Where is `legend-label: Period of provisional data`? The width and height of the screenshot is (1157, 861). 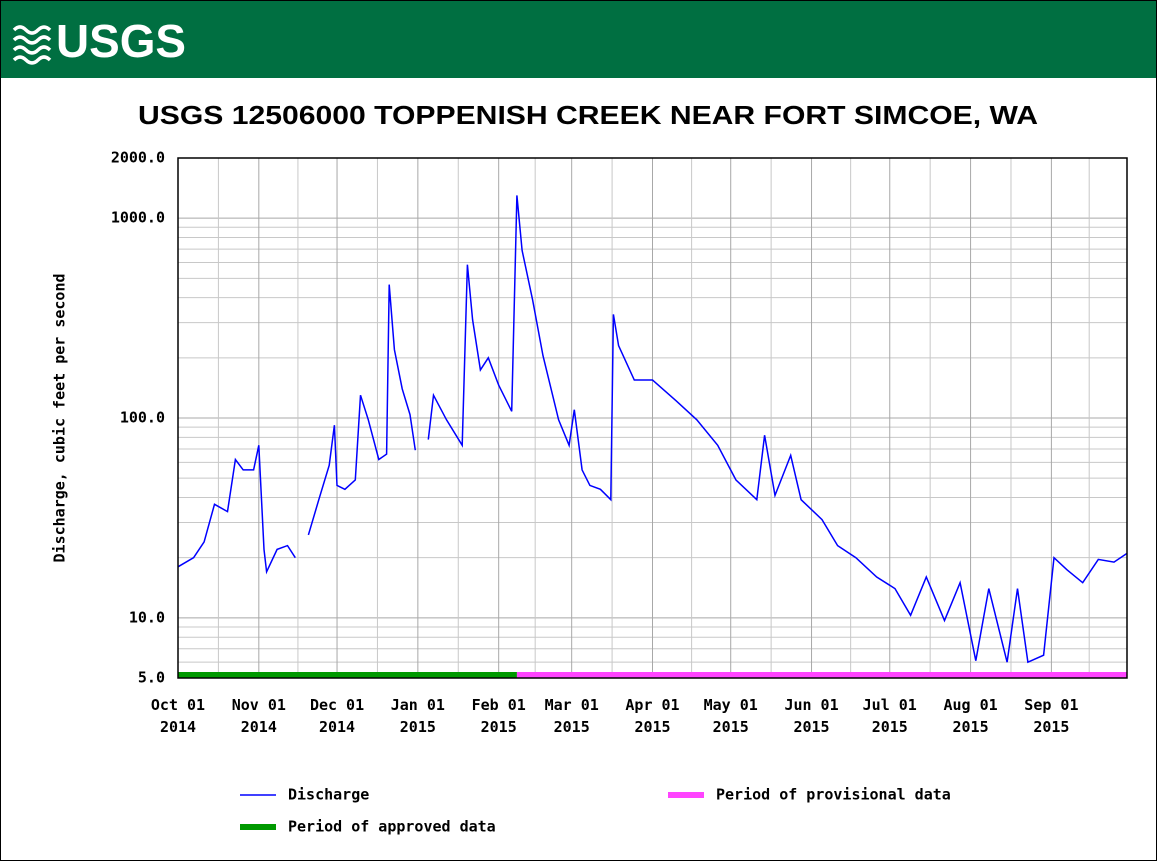 legend-label: Period of provisional data is located at coordinates (833, 795).